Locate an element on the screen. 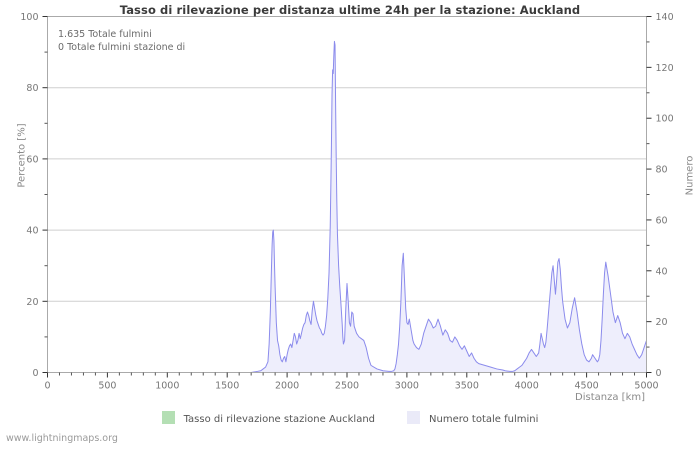 This screenshot has width=700, height=450. legend-label: Tasso di rilevazione stazione Auckland is located at coordinates (279, 419).